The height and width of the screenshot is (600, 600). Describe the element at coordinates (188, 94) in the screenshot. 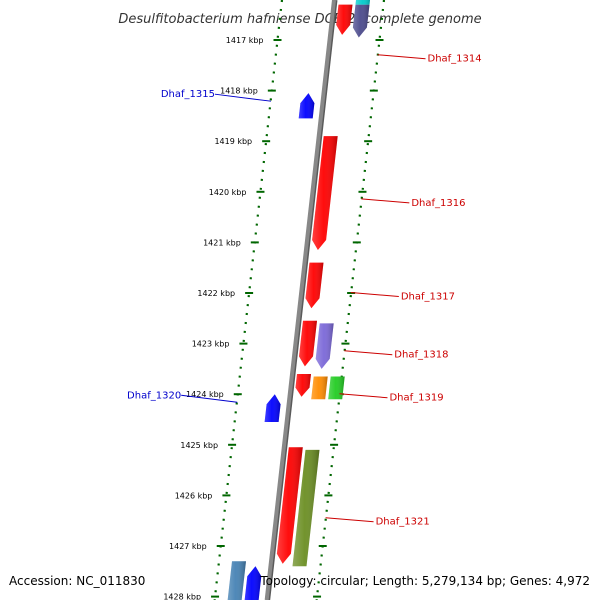

I see `gene-label-text: Dhaf_1315` at that location.